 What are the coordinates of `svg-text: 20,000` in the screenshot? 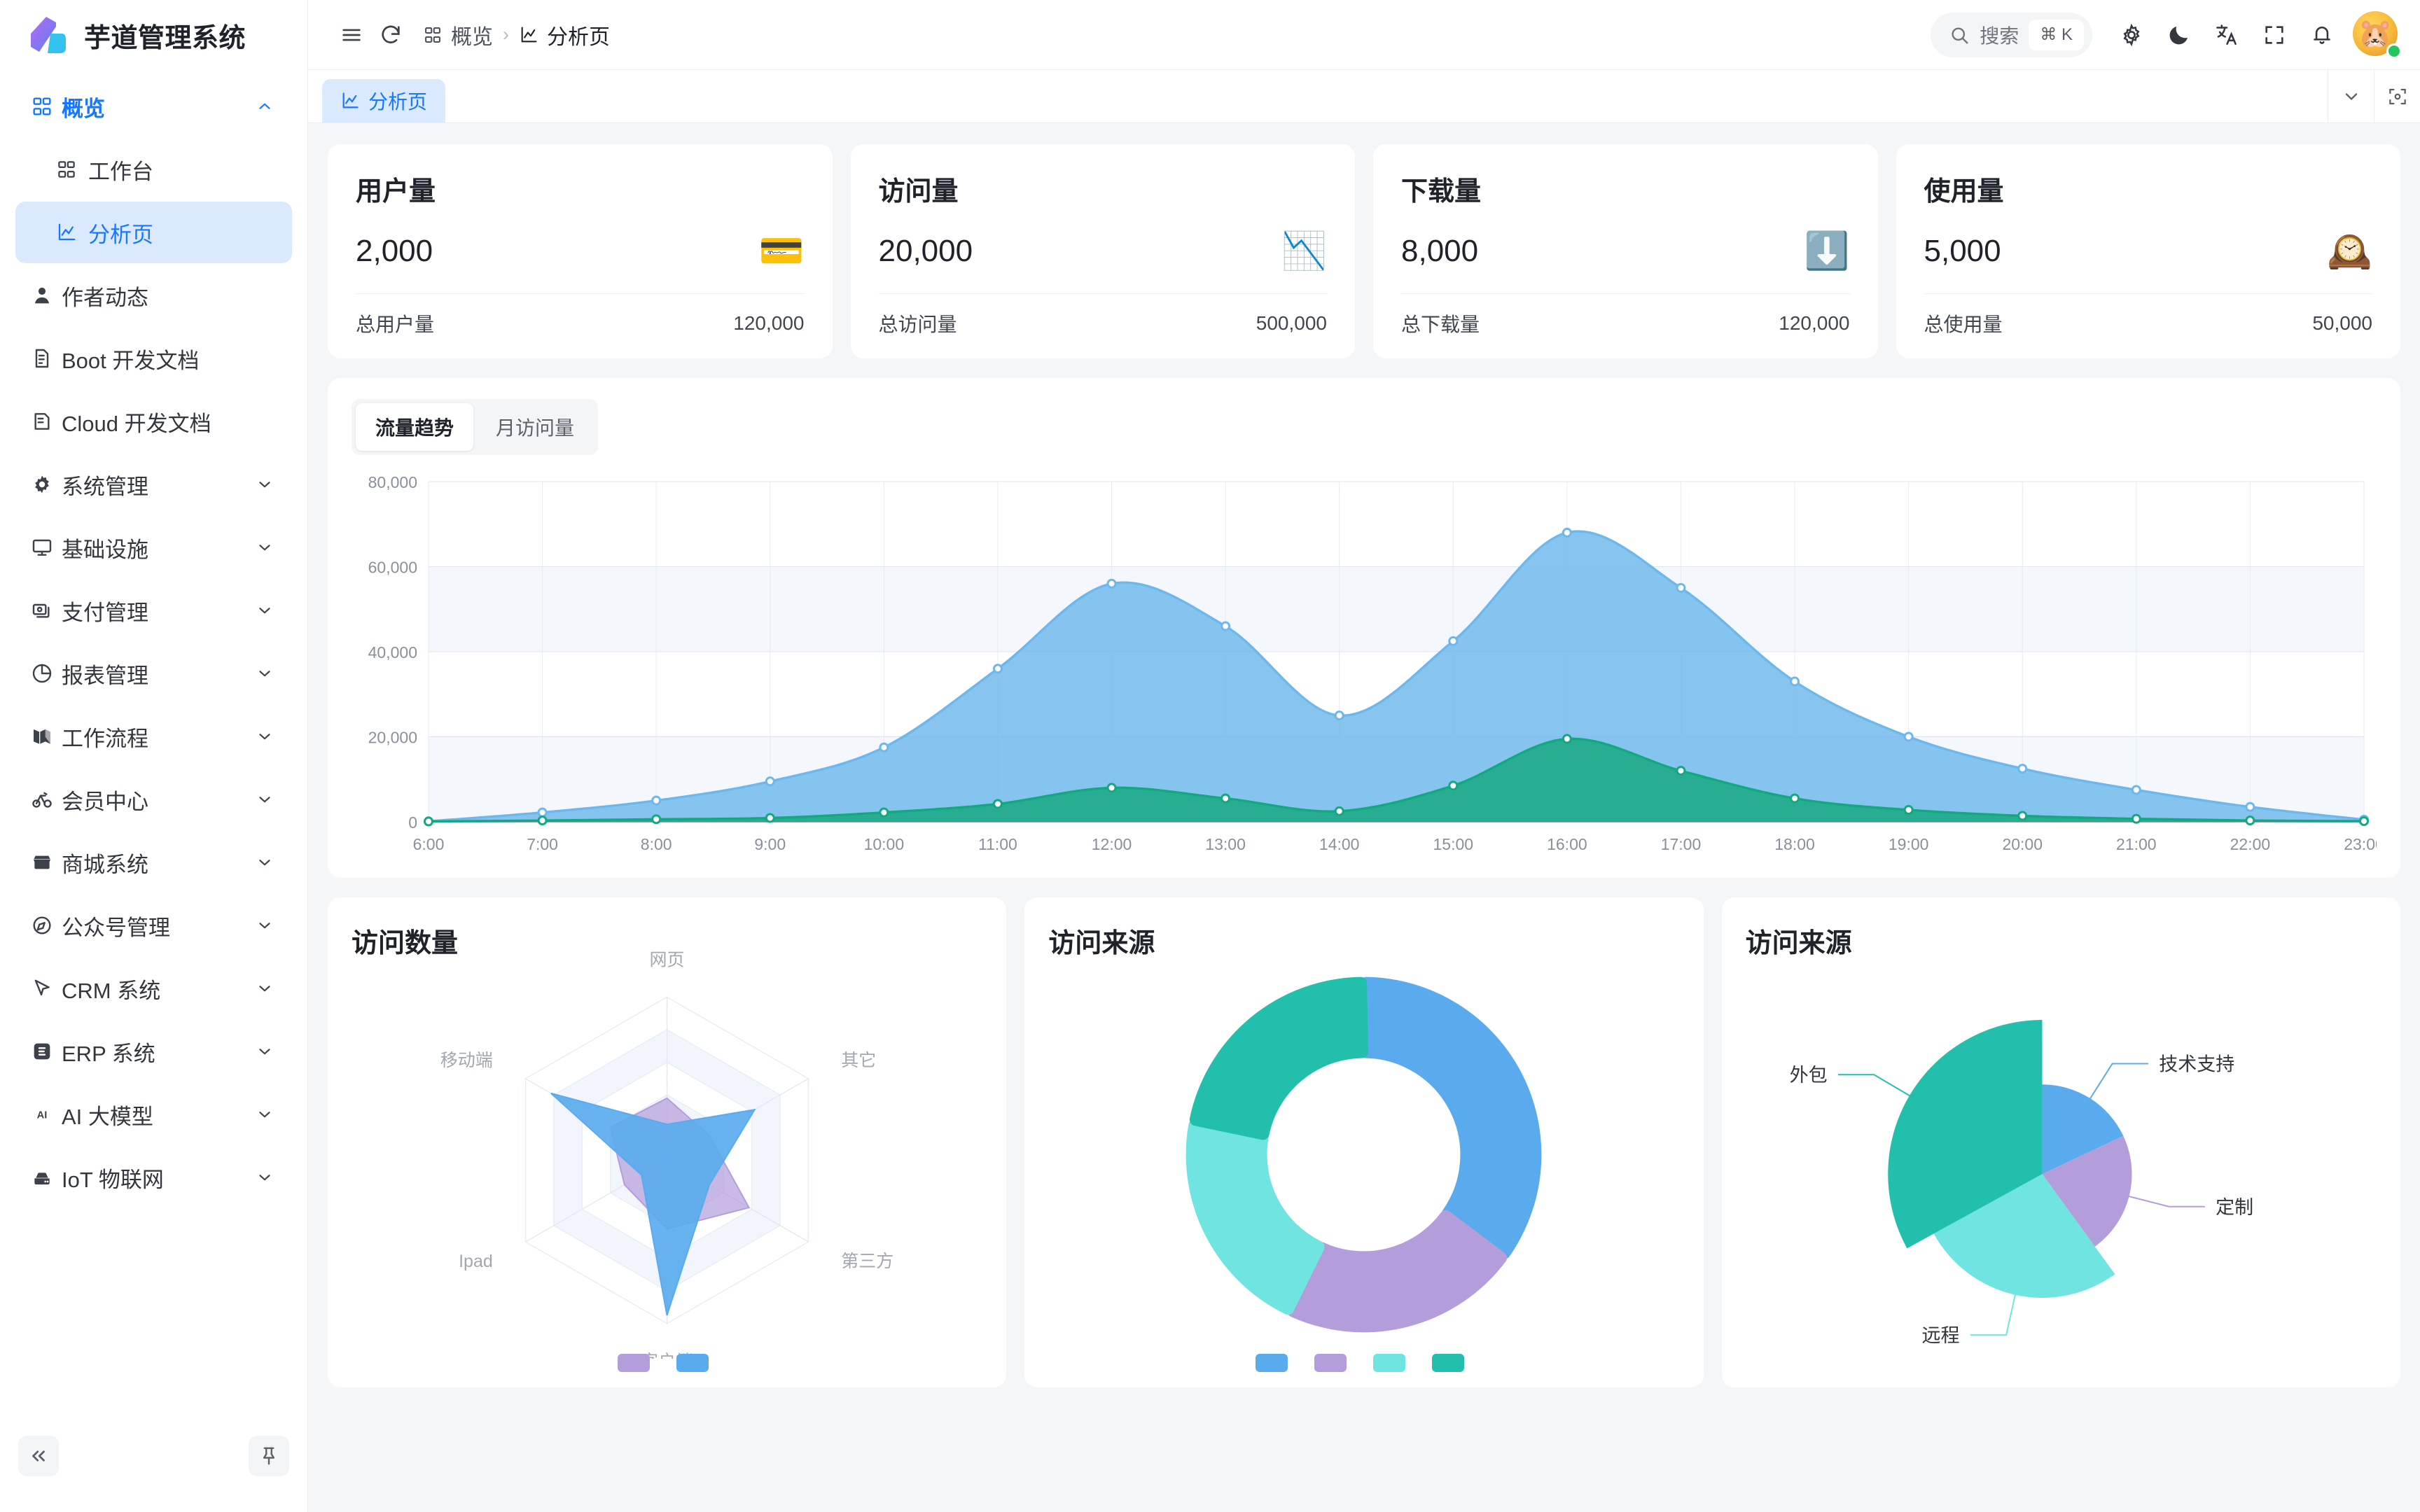 It's located at (392, 738).